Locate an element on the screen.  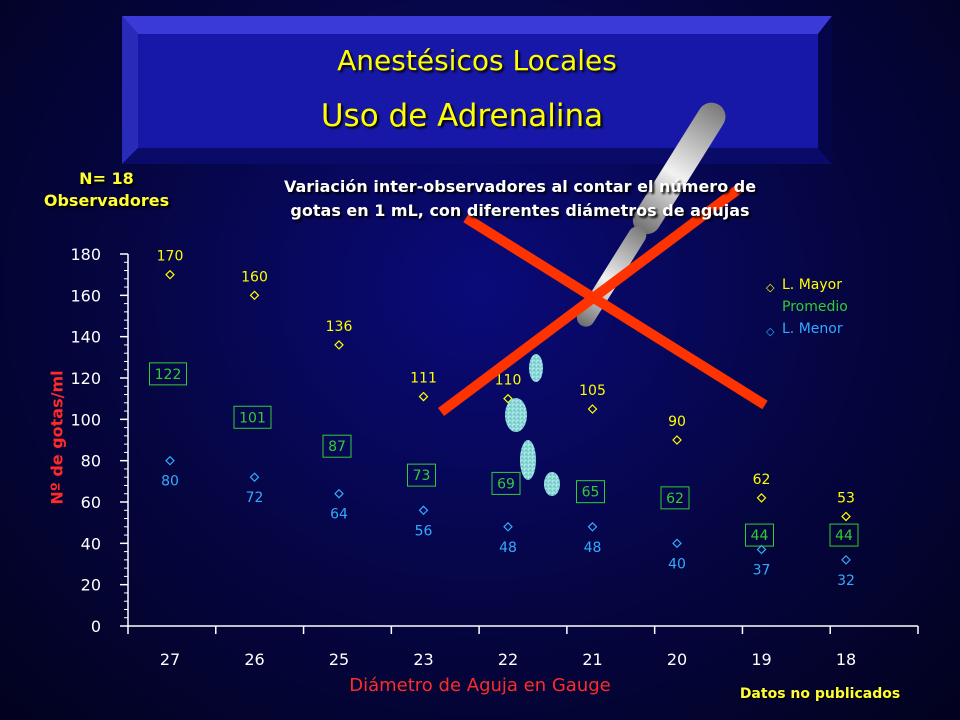
promedio-data-label: 65 is located at coordinates (591, 493).